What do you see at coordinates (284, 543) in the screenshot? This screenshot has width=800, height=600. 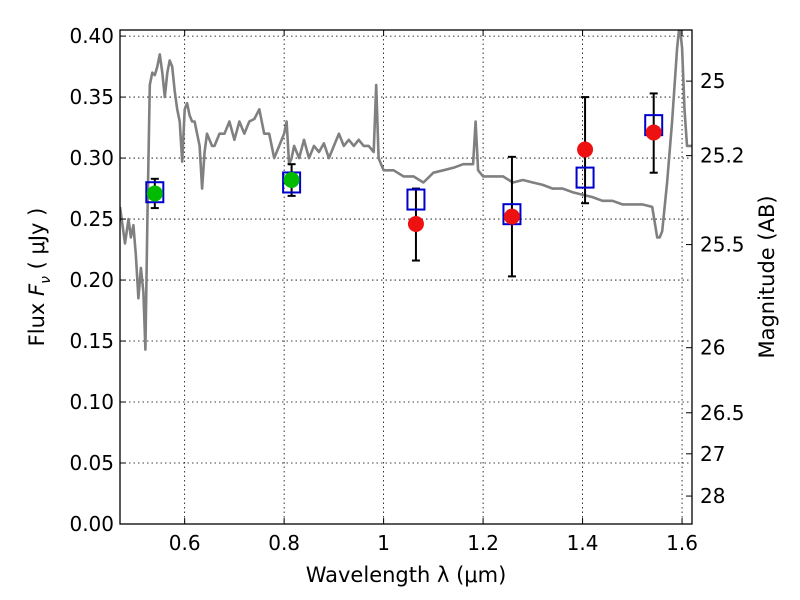 I see `x-tick-label: 0.8` at bounding box center [284, 543].